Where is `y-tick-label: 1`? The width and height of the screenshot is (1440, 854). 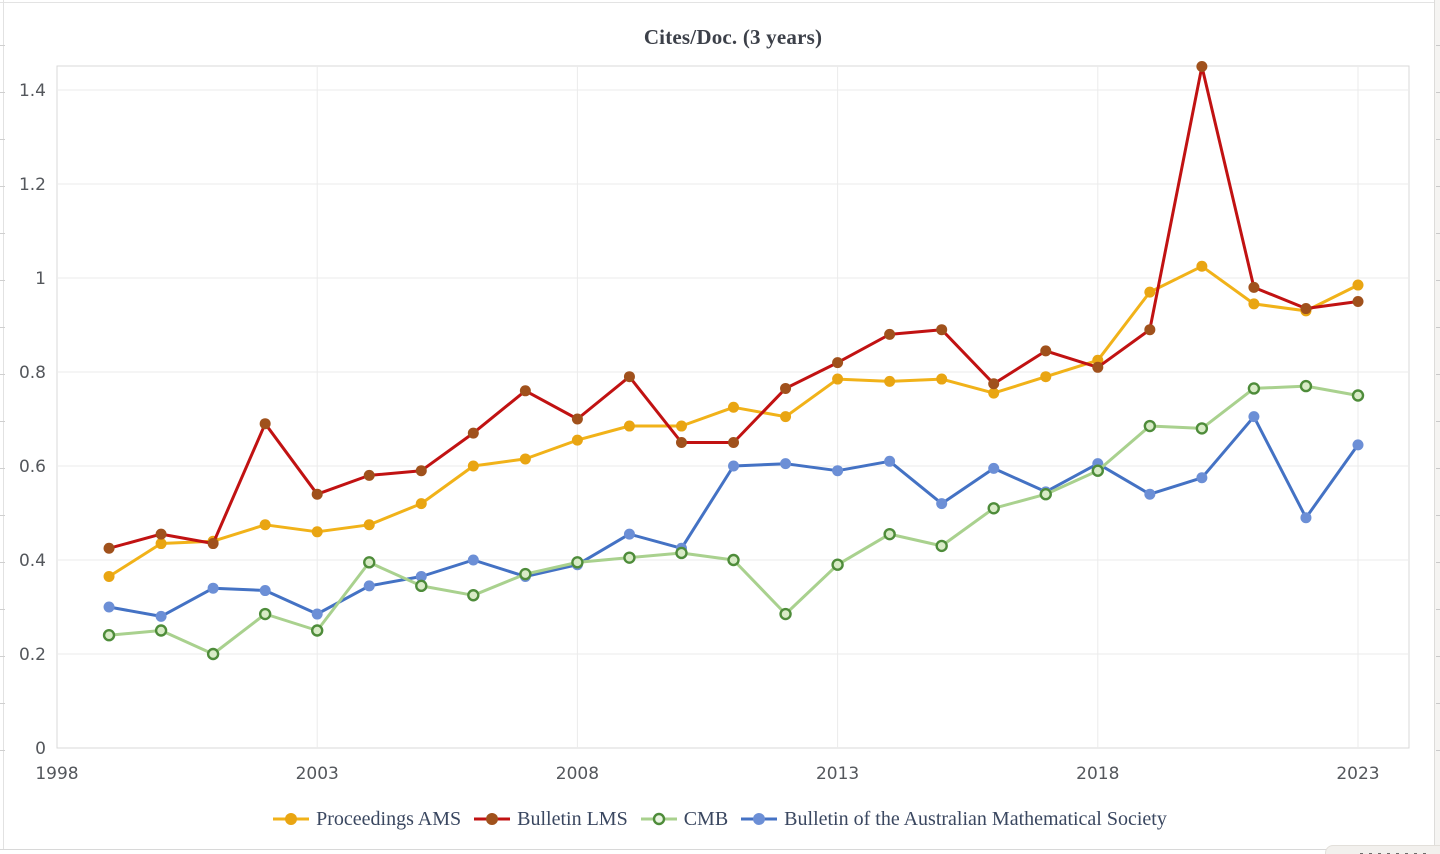
y-tick-label: 1 is located at coordinates (40, 279).